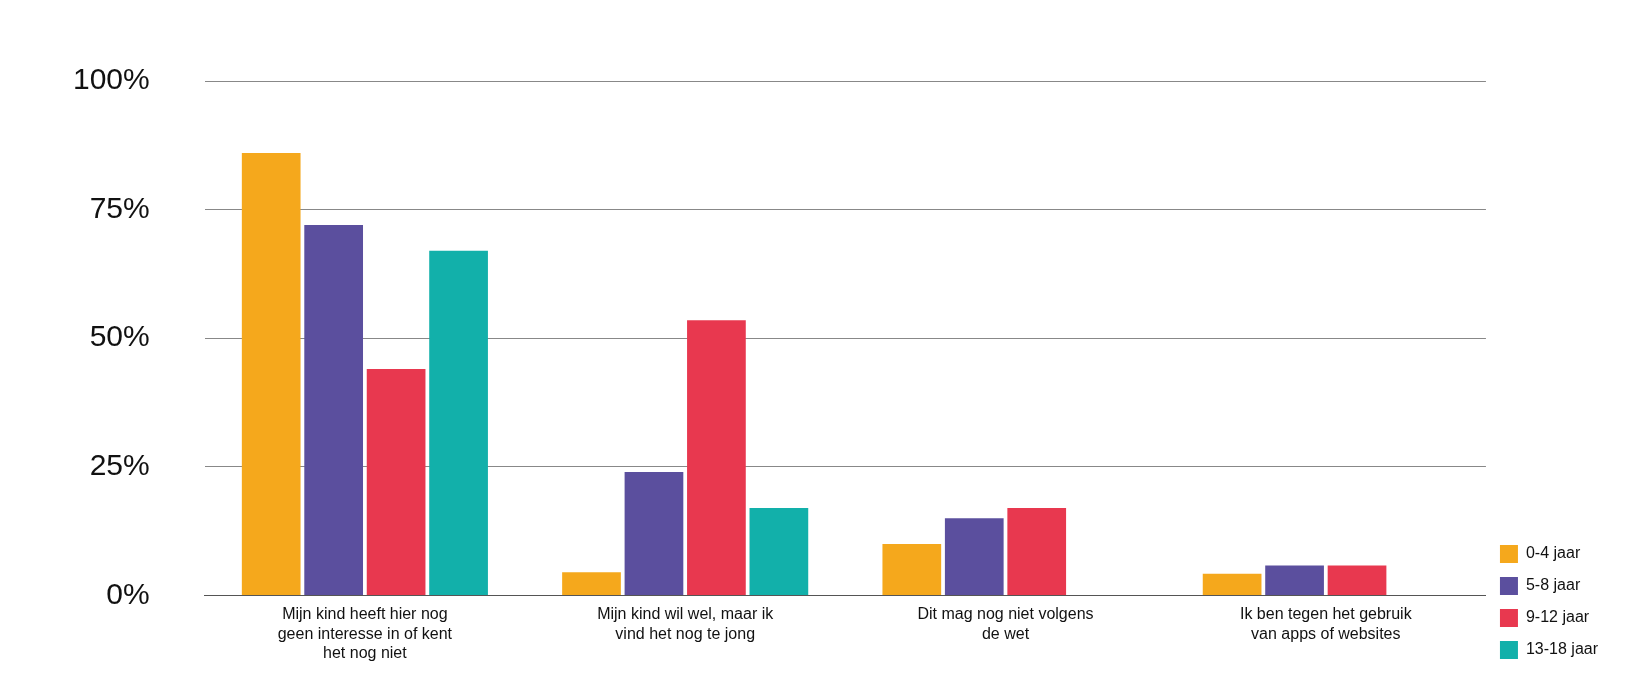  Describe the element at coordinates (119, 336) in the screenshot. I see `y-tick-label: 50%` at that location.